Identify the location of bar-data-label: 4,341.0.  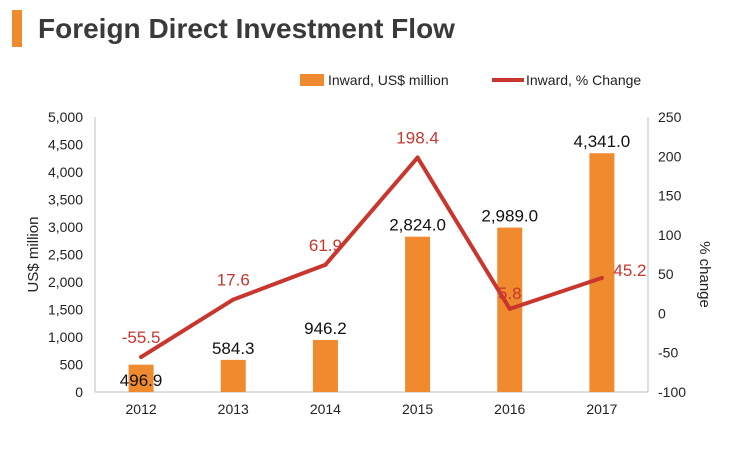
(602, 141).